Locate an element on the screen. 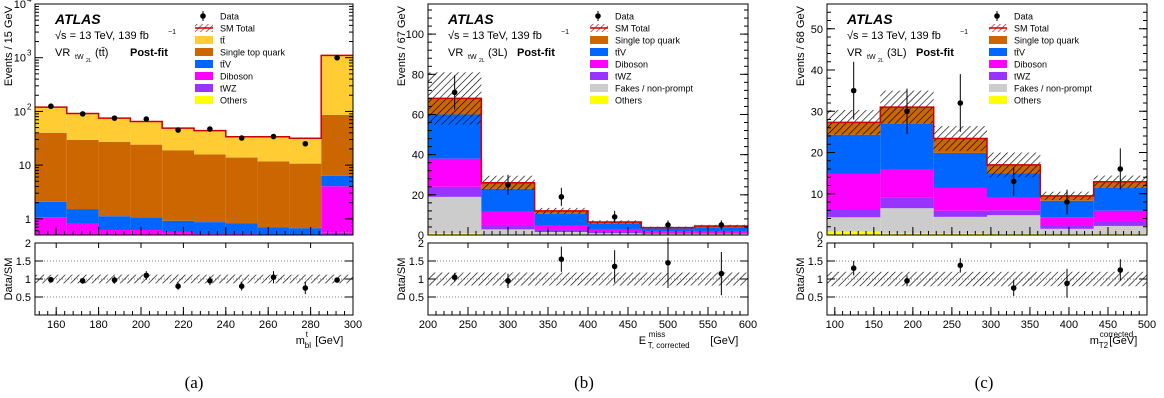 Image resolution: width=1164 pixels, height=398 pixels. ratio-y-tick-label: 1 is located at coordinates (820, 280).